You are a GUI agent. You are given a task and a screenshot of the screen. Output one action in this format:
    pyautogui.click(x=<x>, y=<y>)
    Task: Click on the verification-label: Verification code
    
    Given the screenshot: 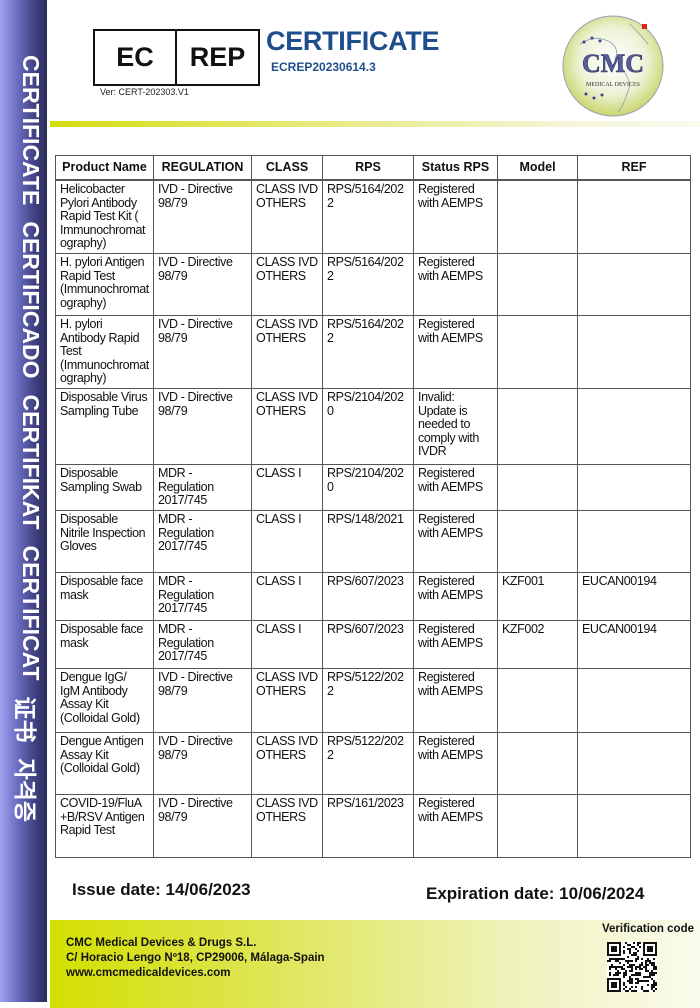 What is the action you would take?
    pyautogui.click(x=647, y=928)
    